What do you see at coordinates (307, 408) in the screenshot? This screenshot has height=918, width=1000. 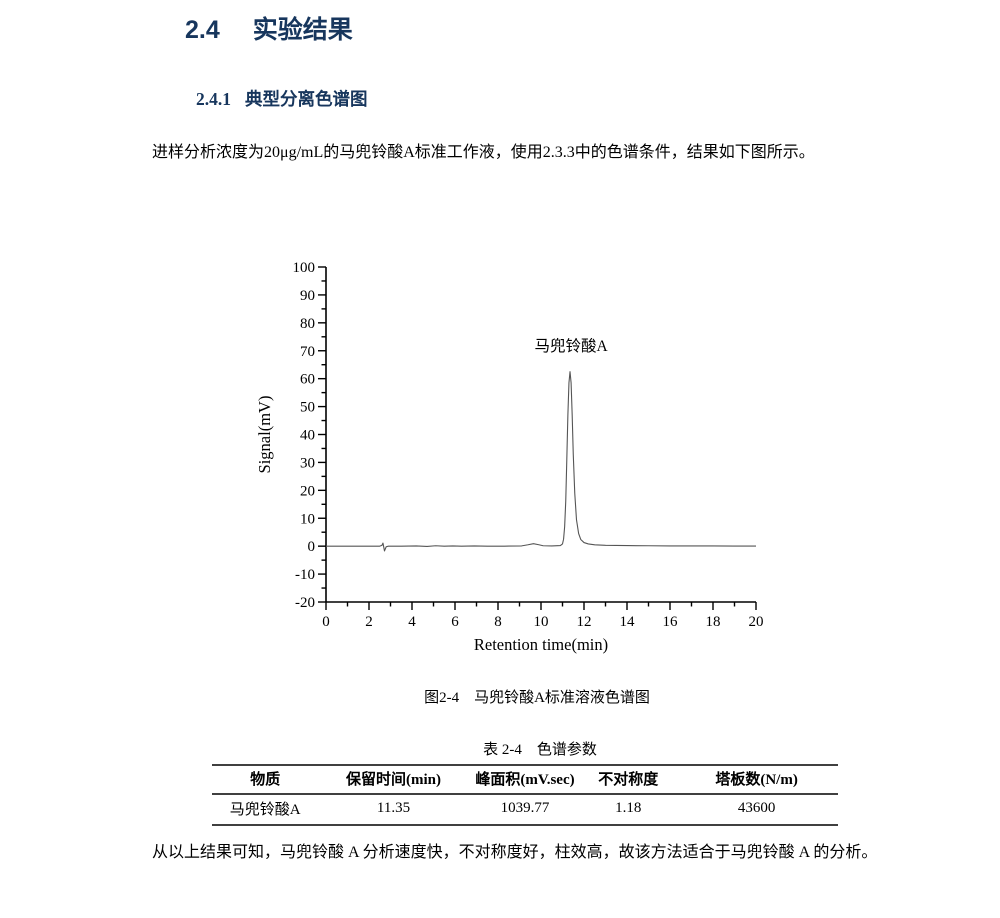 I see `y-tick-label: 50` at bounding box center [307, 408].